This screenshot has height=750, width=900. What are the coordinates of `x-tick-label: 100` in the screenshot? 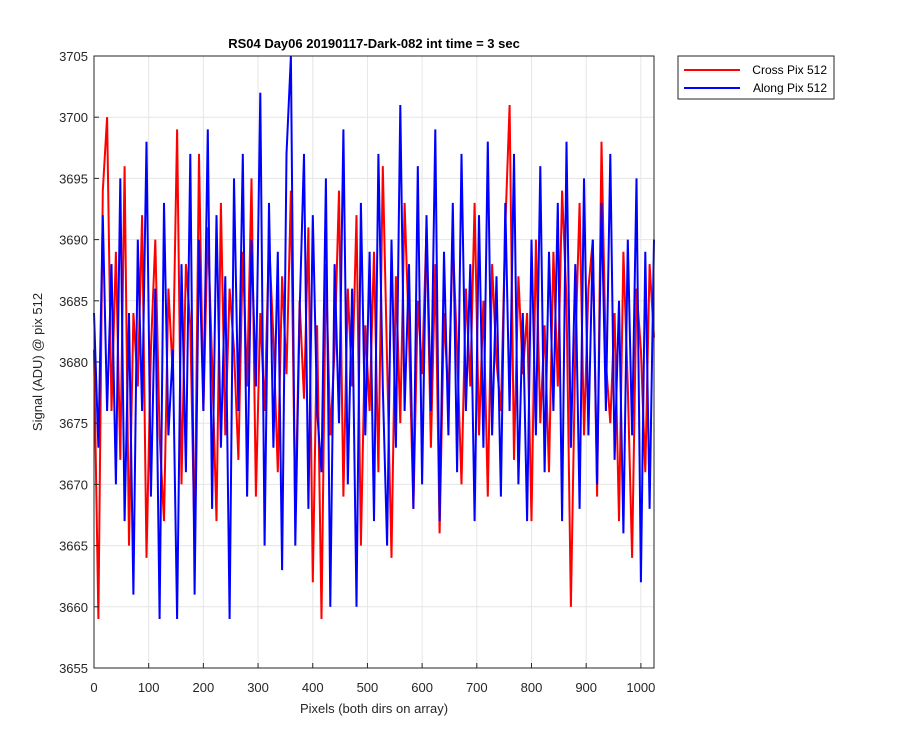 It's located at (149, 687).